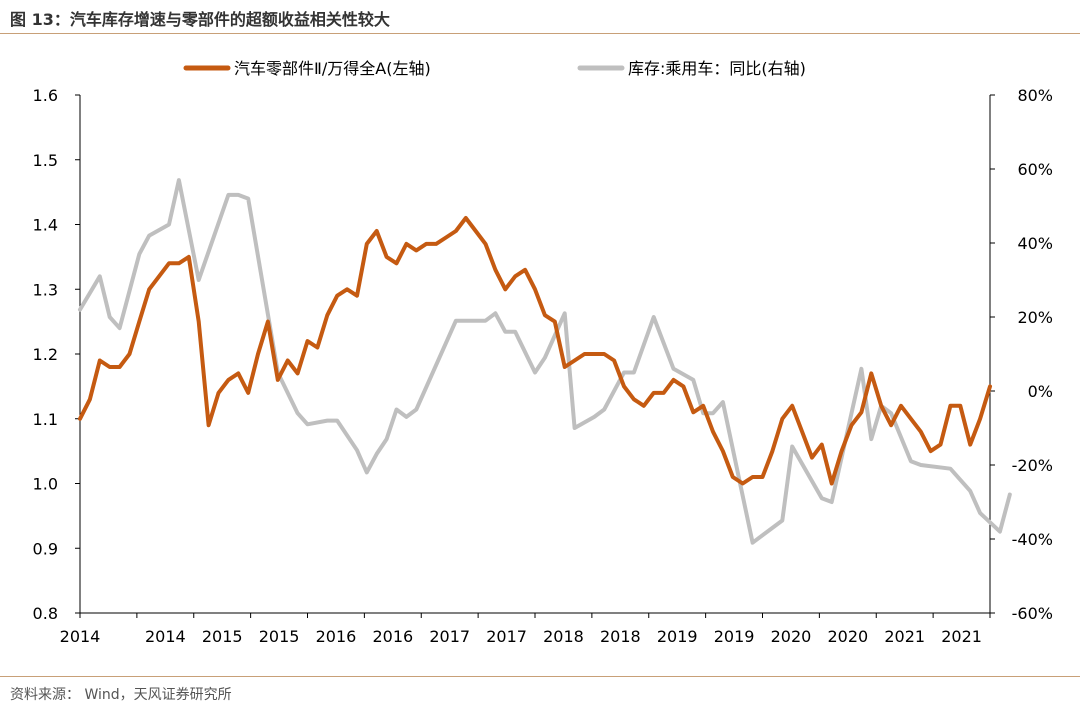 The height and width of the screenshot is (710, 1080). I want to click on right-tick-label: 40%, so click(1035, 243).